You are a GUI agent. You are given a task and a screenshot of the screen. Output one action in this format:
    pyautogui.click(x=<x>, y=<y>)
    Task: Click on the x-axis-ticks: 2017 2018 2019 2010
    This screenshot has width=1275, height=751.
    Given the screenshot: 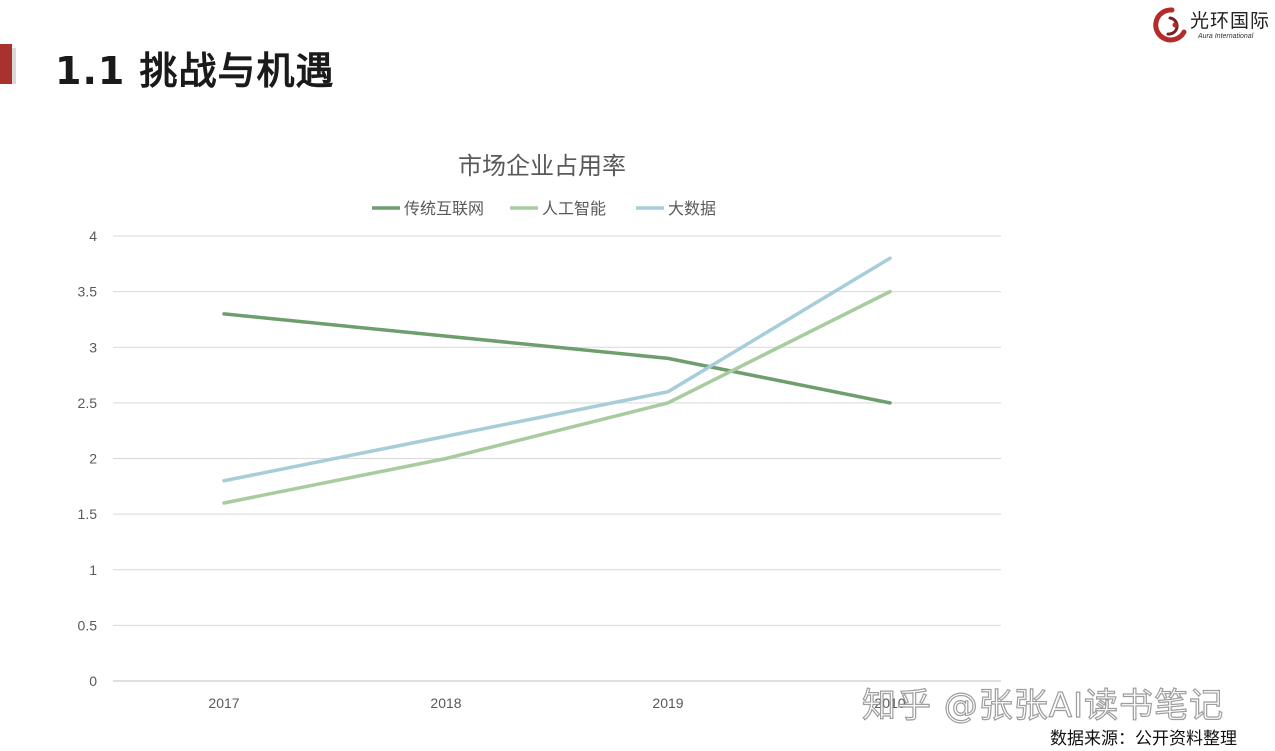 What is the action you would take?
    pyautogui.click(x=556, y=703)
    